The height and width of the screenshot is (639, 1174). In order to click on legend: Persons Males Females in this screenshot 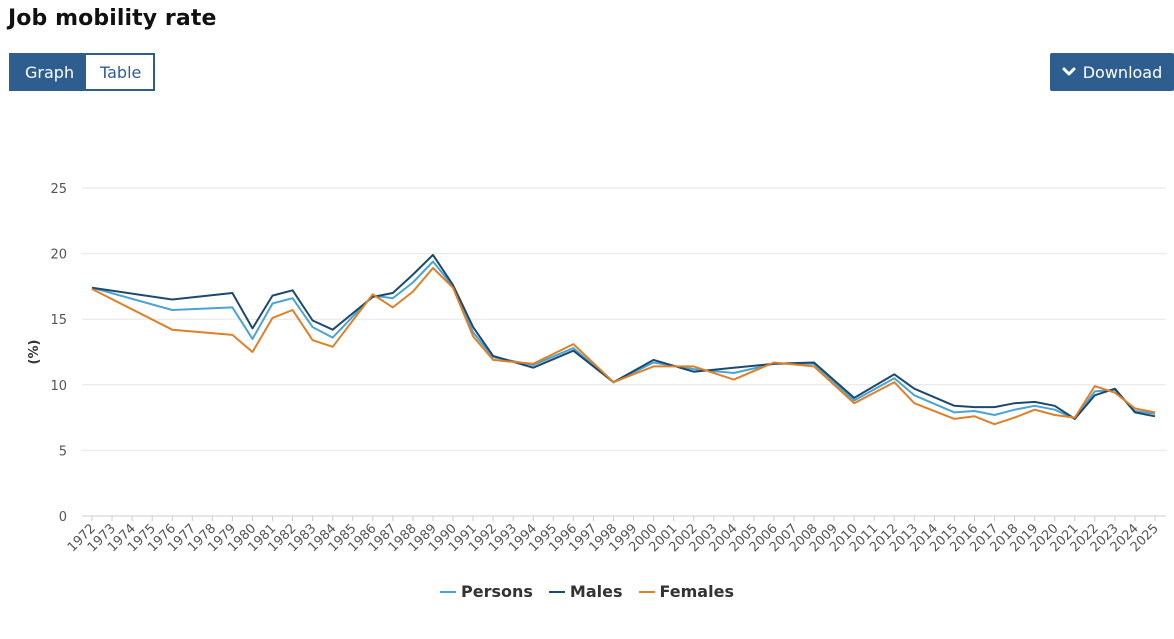, I will do `click(587, 591)`.